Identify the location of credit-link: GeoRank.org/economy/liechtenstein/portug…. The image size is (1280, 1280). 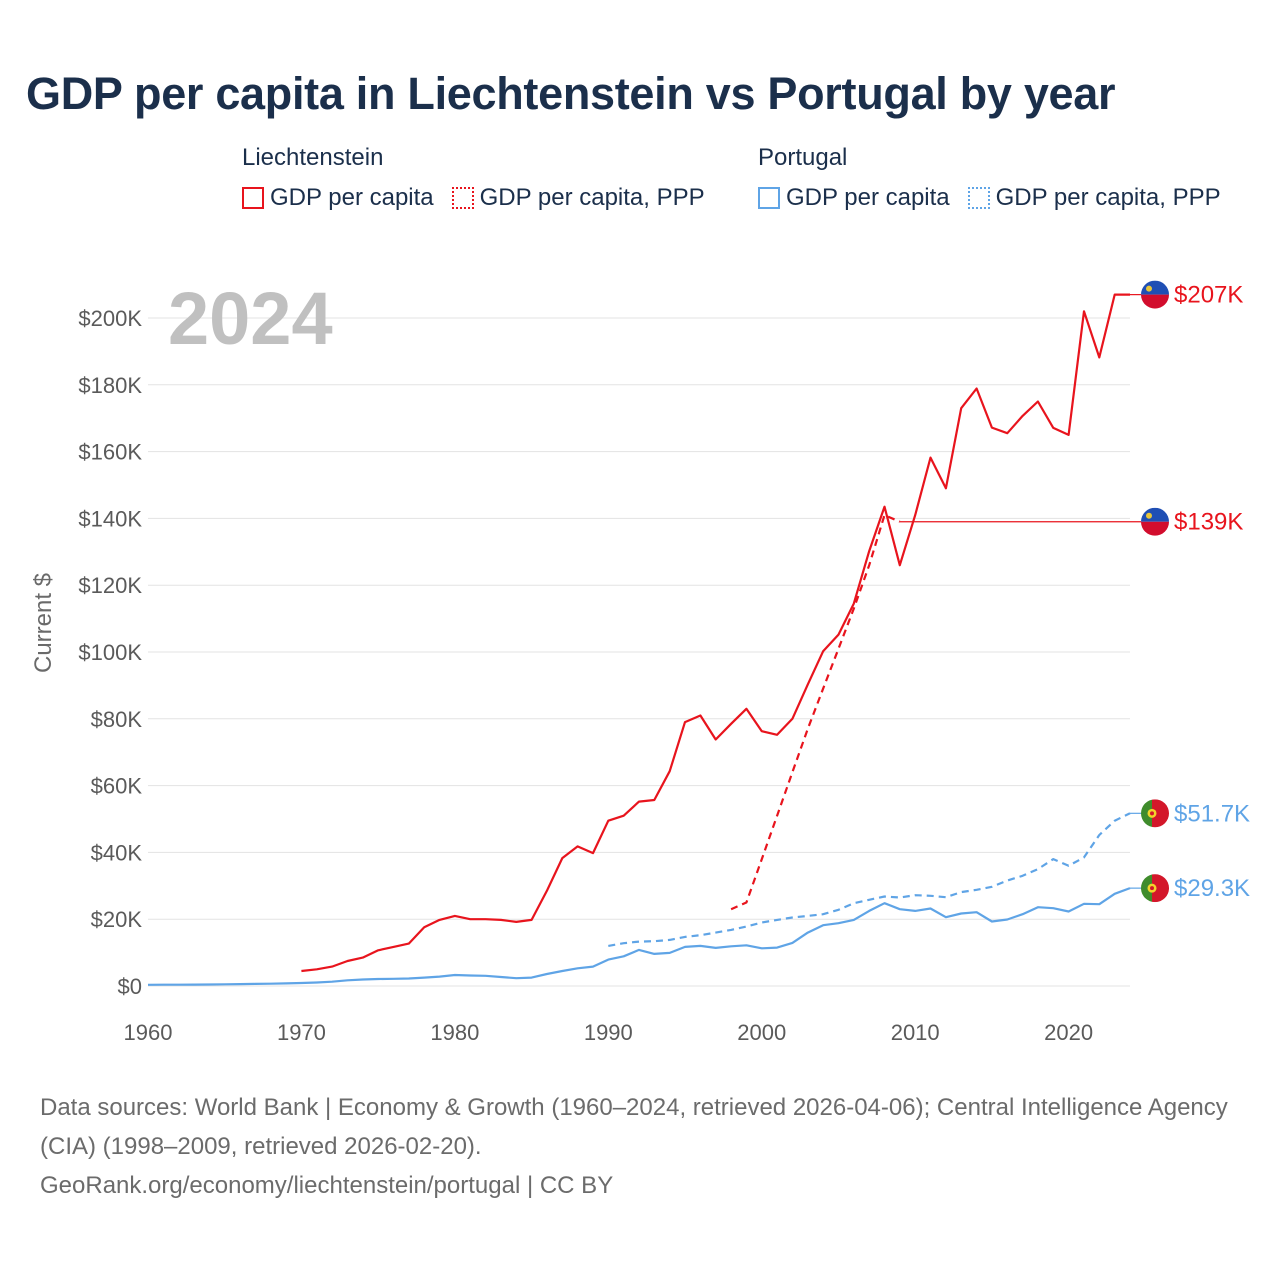
(327, 1185).